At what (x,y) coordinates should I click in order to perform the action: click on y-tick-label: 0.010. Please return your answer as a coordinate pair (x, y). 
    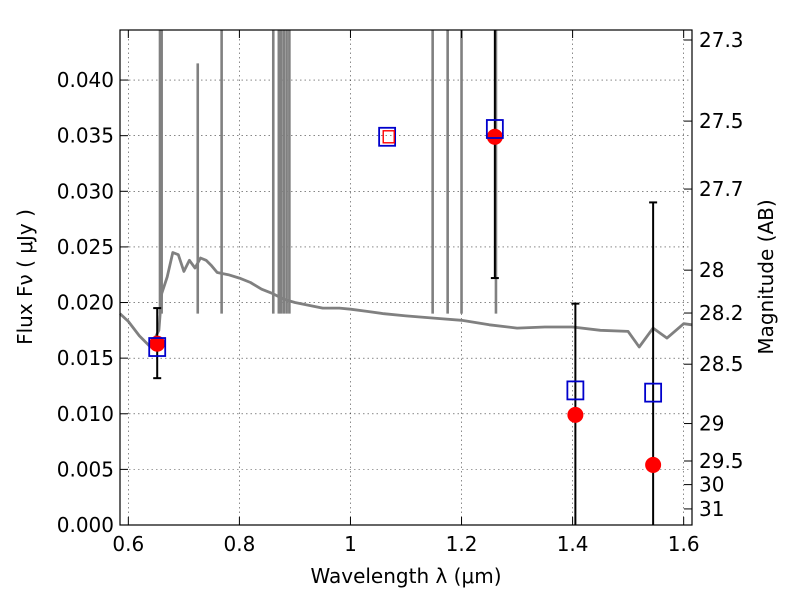
    Looking at the image, I should click on (85, 414).